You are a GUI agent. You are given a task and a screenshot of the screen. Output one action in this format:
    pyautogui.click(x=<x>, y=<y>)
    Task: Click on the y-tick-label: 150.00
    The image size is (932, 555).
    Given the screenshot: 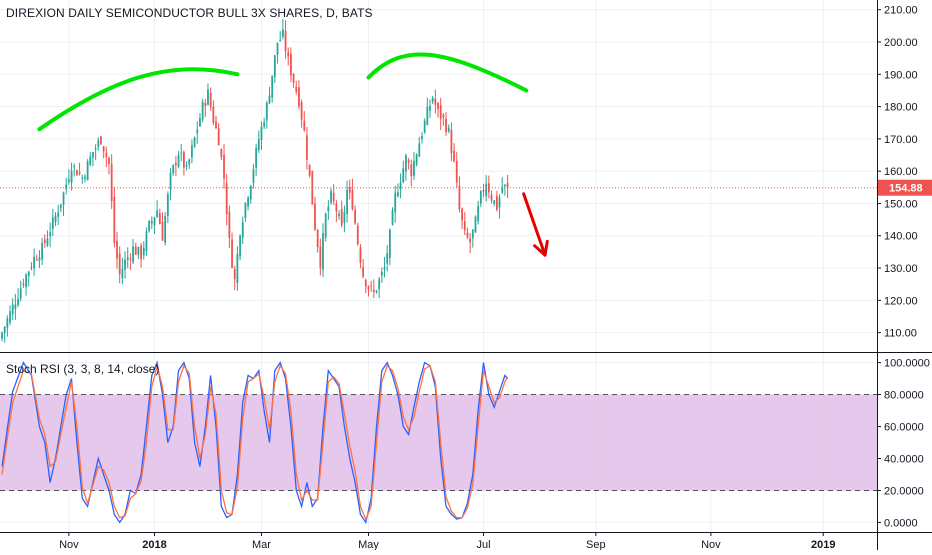 What is the action you would take?
    pyautogui.click(x=901, y=204)
    